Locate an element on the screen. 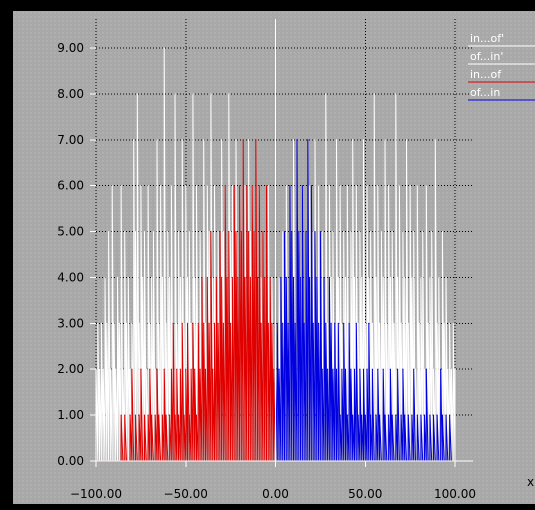 This screenshot has height=510, width=535. y-tick-label: 8.00 is located at coordinates (70, 94).